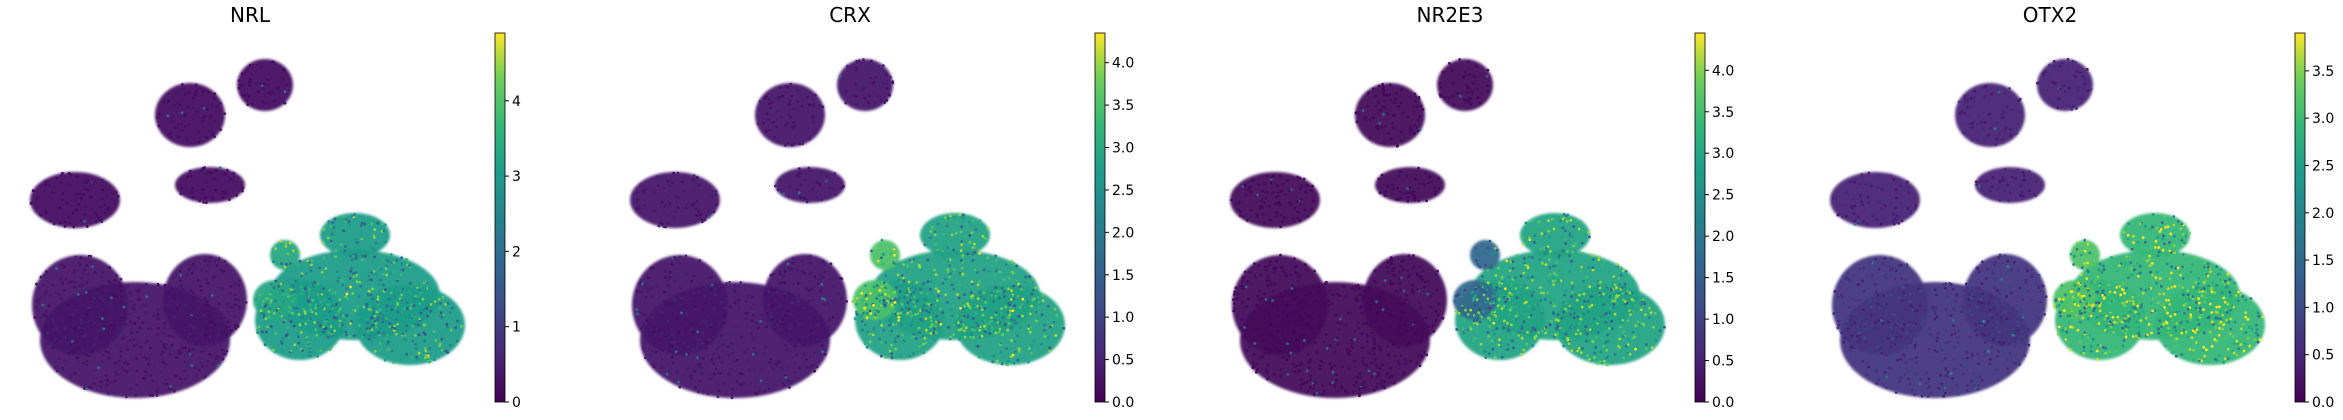 The image size is (2343, 420). I want to click on colorbar-tick-label: 2.0, so click(1723, 237).